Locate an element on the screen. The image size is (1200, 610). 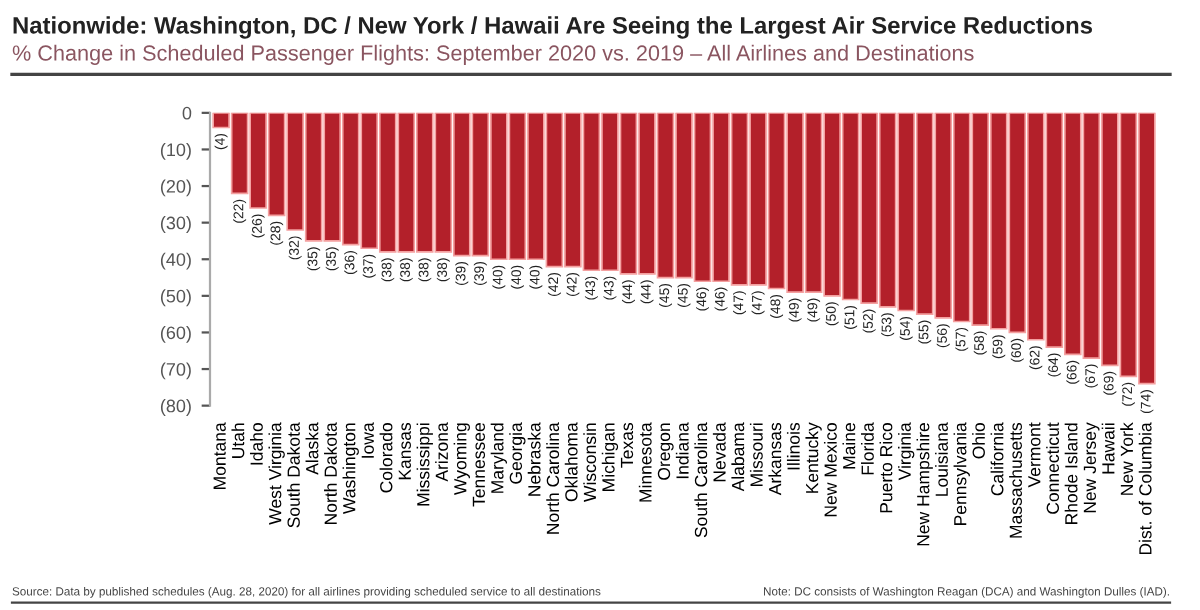
x-tick-label: Oregon is located at coordinates (665, 451).